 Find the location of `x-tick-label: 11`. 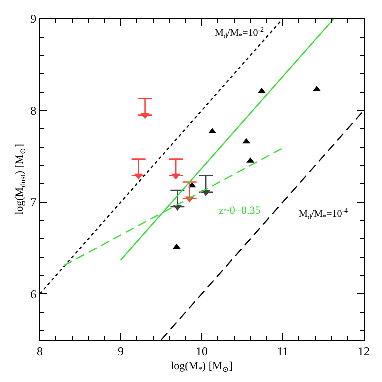

x-tick-label: 11 is located at coordinates (283, 351).